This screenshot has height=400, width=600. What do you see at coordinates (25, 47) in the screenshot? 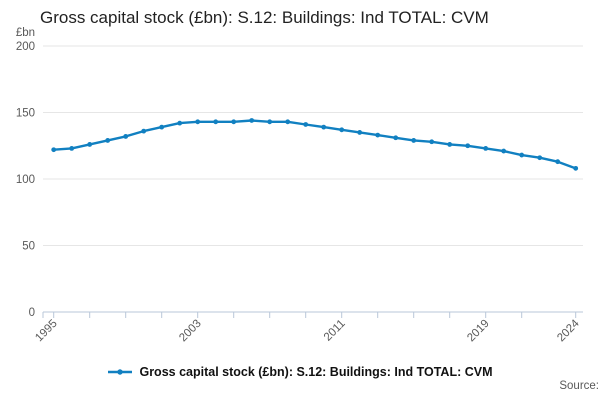
I see `y-tick-label: 200` at bounding box center [25, 47].